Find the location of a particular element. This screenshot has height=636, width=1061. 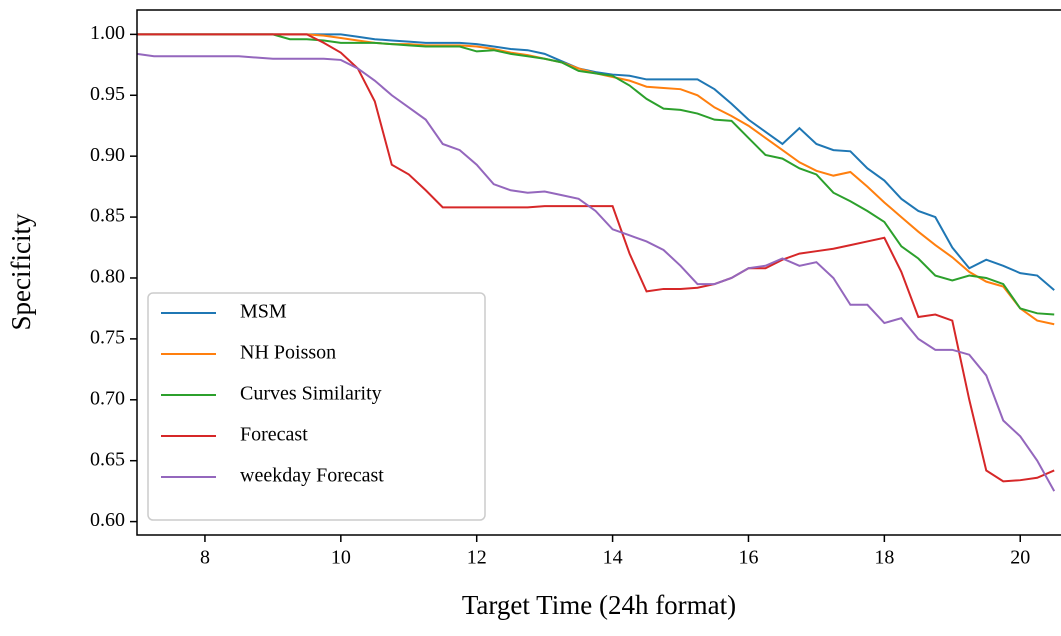

y-tick-label: 0.80 is located at coordinates (107, 277).